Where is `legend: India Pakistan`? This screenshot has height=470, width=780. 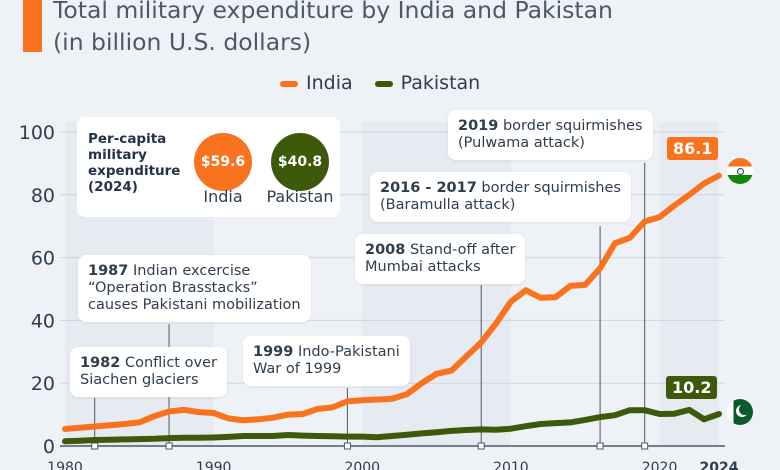 legend: India Pakistan is located at coordinates (380, 83).